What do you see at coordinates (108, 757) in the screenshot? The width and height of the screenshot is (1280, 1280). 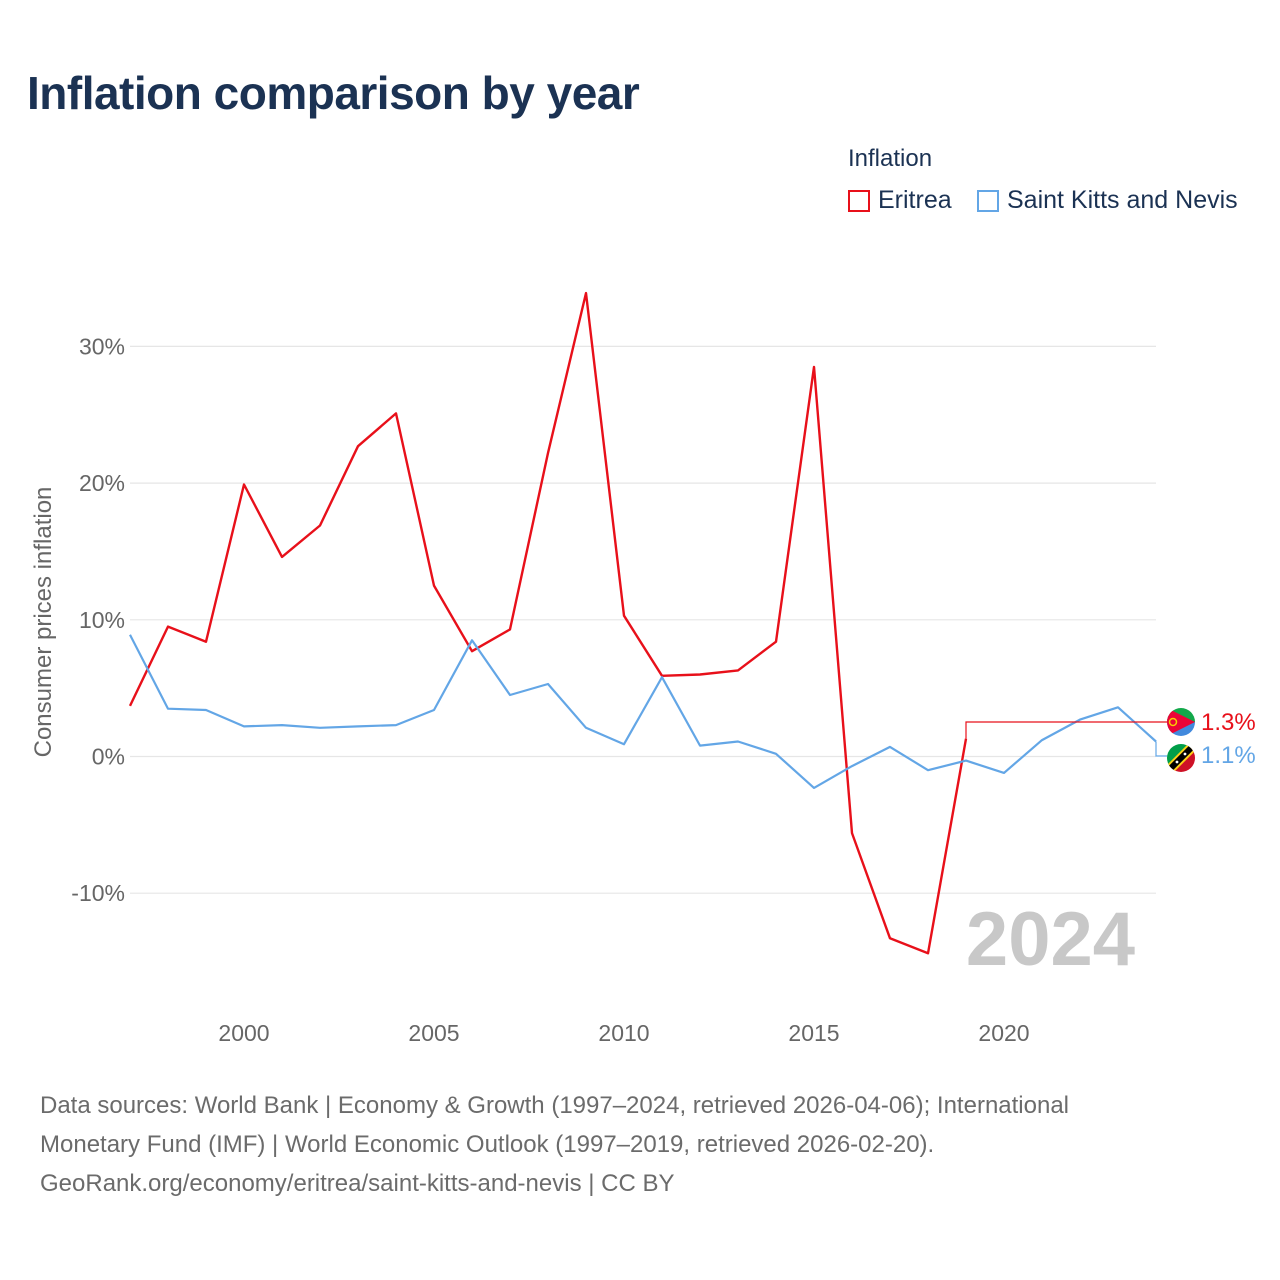 I see `y-tick-label: 0%` at bounding box center [108, 757].